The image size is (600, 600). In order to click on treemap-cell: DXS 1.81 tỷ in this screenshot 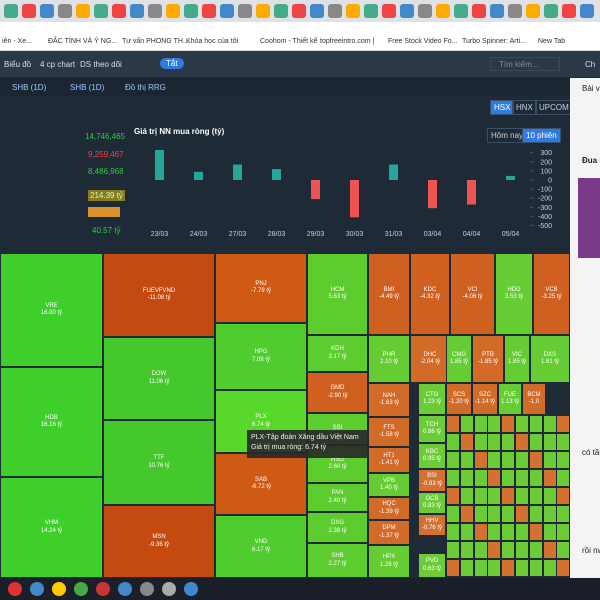, I will do `click(550, 359)`.